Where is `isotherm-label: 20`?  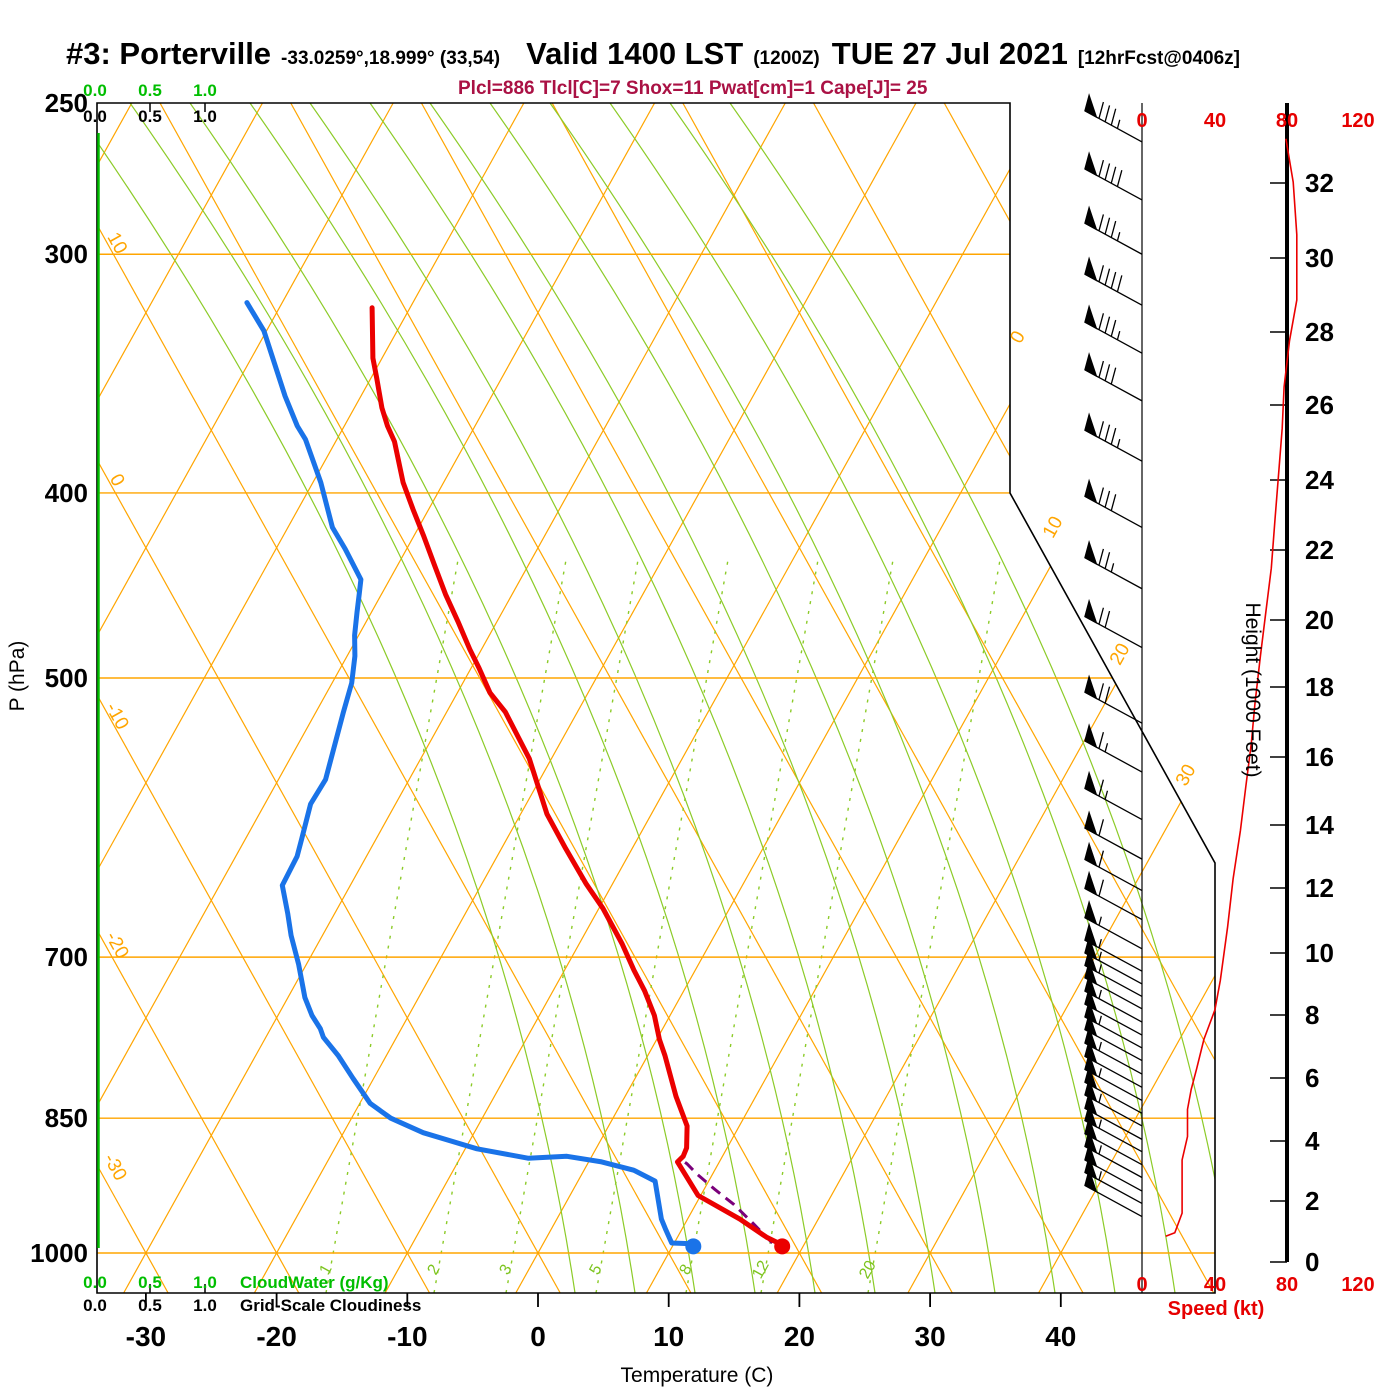 isotherm-label: 20 is located at coordinates (1120, 654).